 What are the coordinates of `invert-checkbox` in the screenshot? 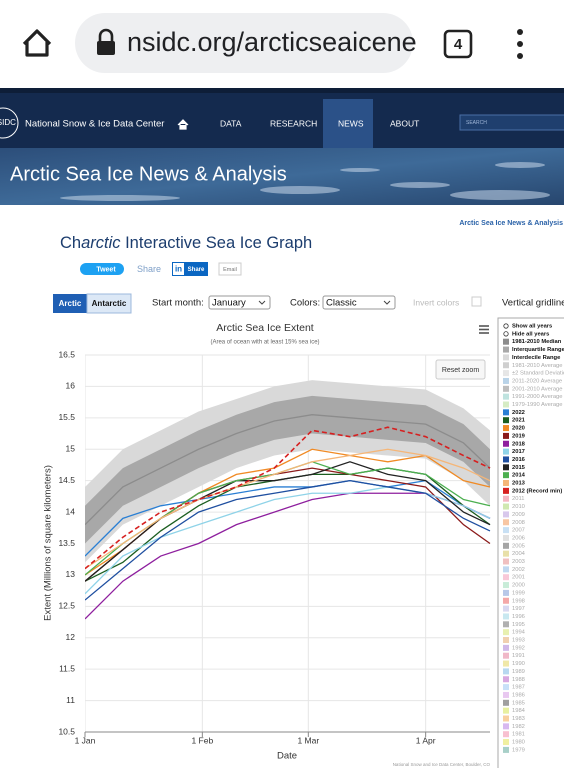 It's located at (476, 301).